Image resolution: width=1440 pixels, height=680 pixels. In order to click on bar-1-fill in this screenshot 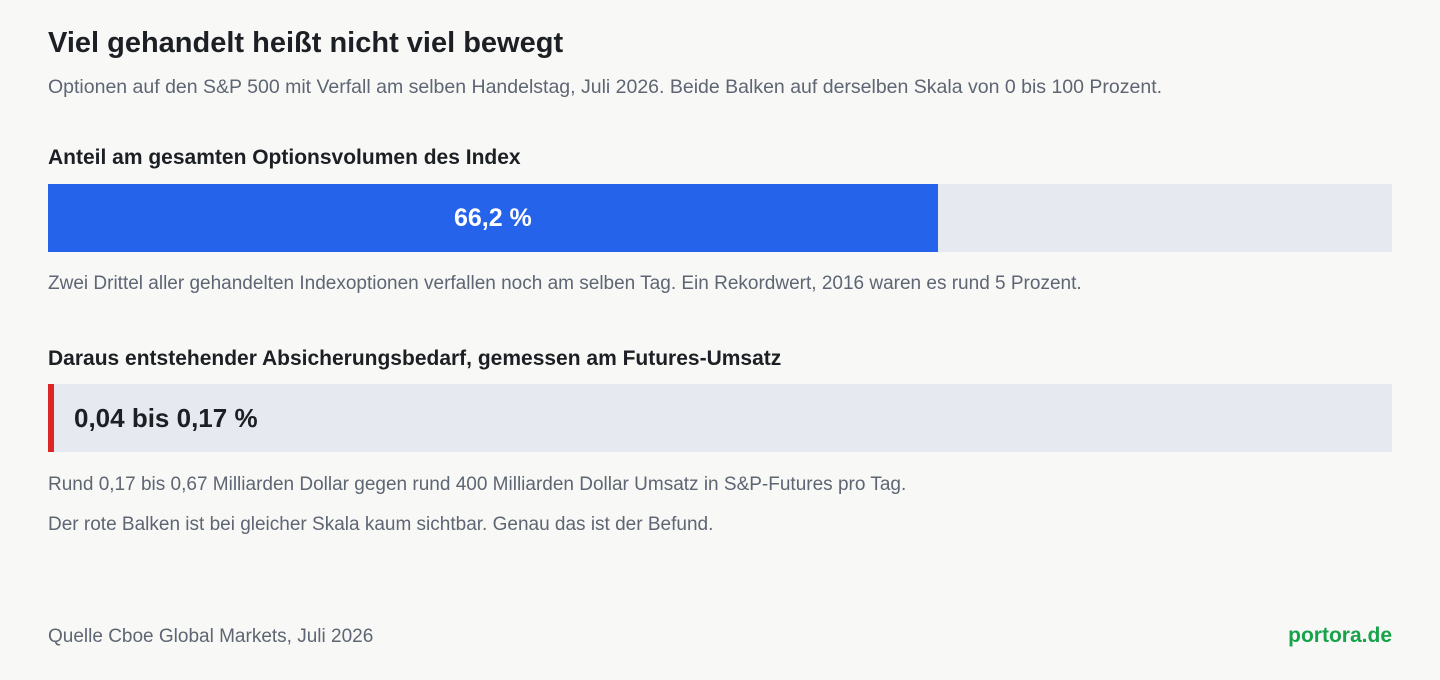, I will do `click(493, 218)`.